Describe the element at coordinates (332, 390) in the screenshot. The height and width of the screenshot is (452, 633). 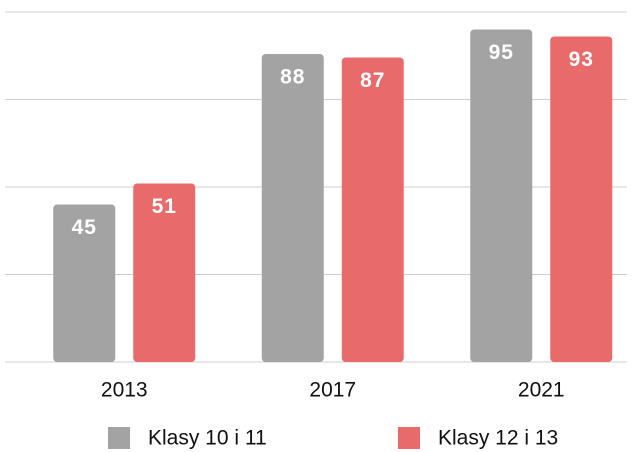
I see `x-tick-label: 2017` at that location.